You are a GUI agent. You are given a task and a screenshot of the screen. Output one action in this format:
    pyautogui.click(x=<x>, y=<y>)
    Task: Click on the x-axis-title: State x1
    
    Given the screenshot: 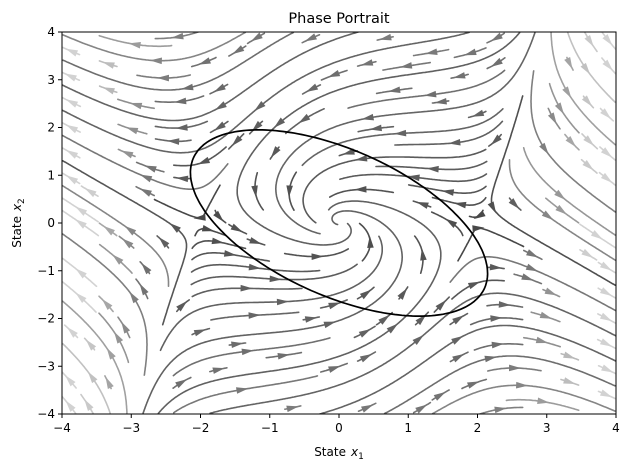 What is the action you would take?
    pyautogui.click(x=339, y=453)
    